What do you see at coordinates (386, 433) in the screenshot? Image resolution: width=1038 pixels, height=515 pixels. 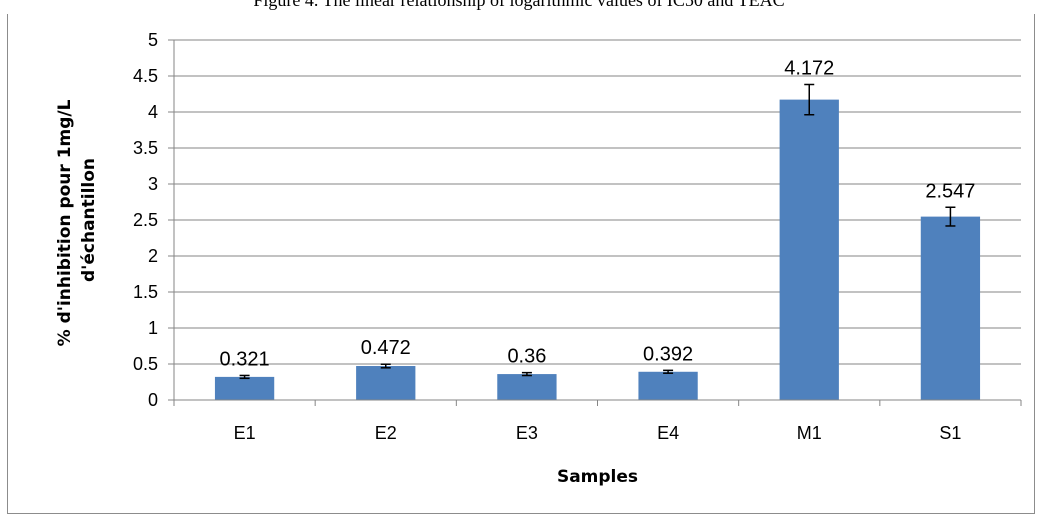 I see `x-tick-label: E2` at bounding box center [386, 433].